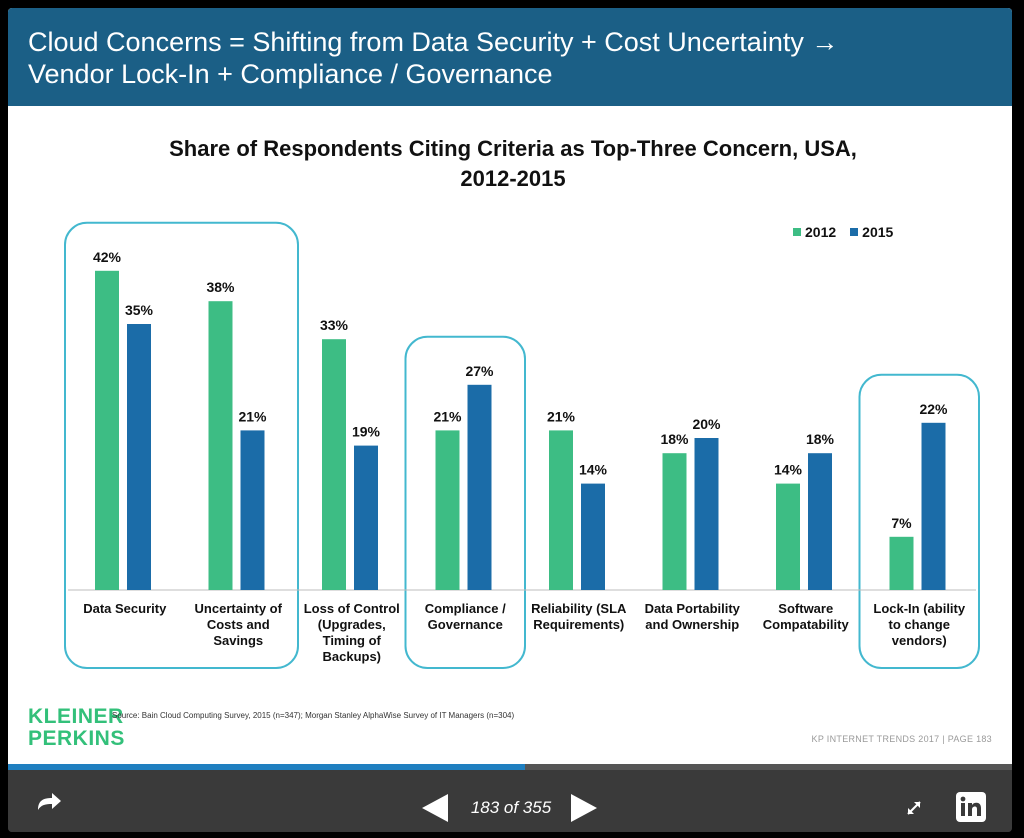 Image resolution: width=1024 pixels, height=838 pixels. Describe the element at coordinates (239, 608) in the screenshot. I see `category-label-1-0: Uncertainty of` at that location.